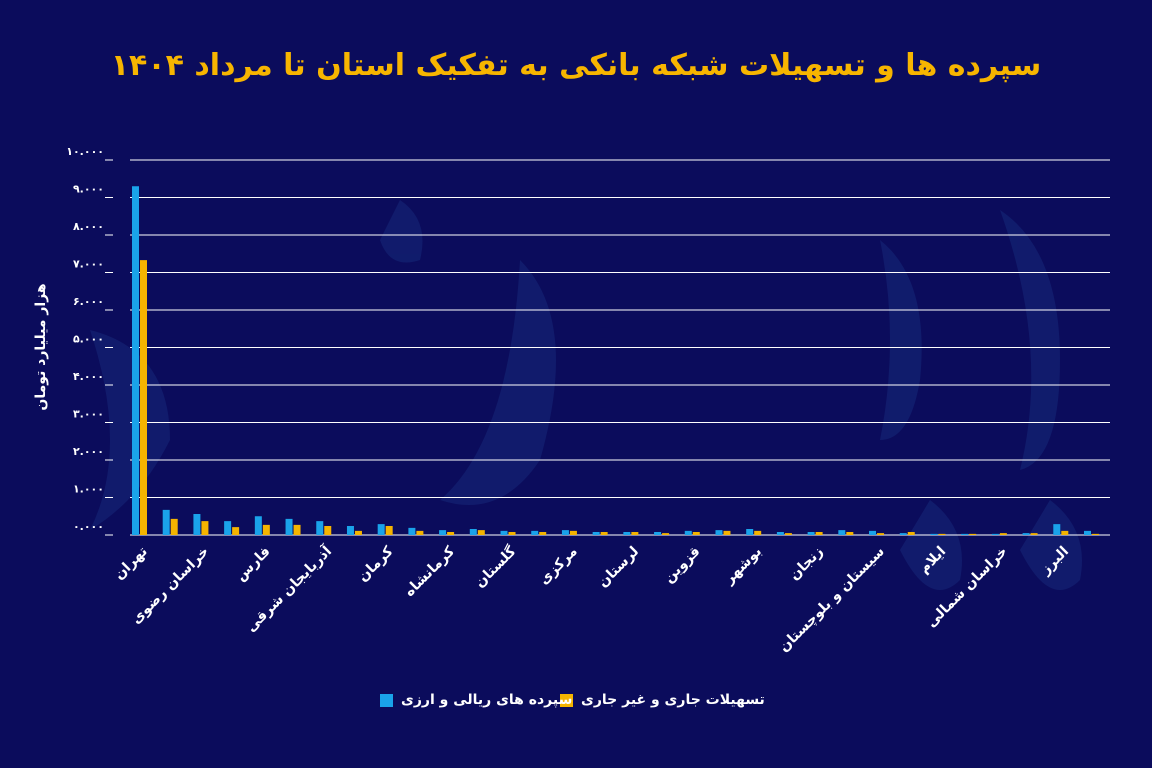 This screenshot has width=1152, height=768. Describe the element at coordinates (558, 566) in the screenshot. I see `x-tick-label: مرکزی` at that location.